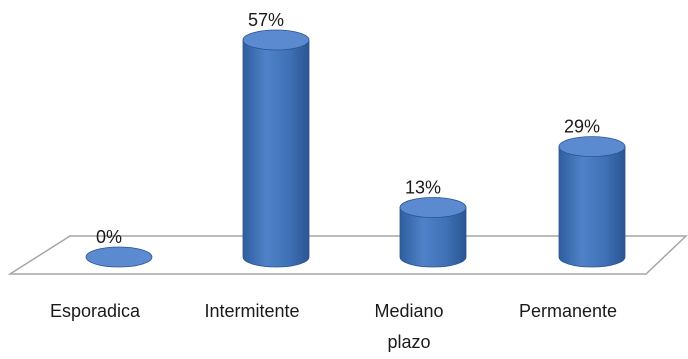 The height and width of the screenshot is (359, 688). I want to click on chart-floor, so click(347, 255).